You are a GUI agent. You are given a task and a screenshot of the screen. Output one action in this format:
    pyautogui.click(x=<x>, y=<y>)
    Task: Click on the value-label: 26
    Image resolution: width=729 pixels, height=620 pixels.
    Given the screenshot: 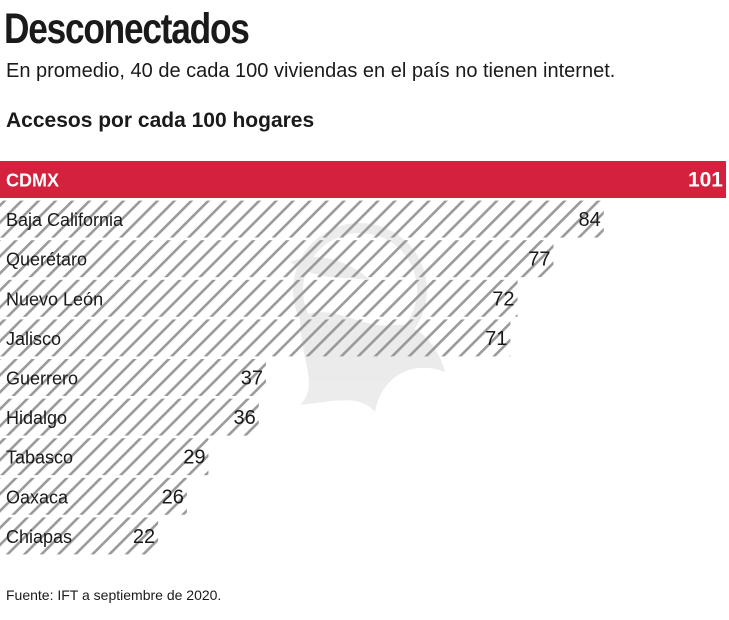 What is the action you would take?
    pyautogui.click(x=173, y=497)
    